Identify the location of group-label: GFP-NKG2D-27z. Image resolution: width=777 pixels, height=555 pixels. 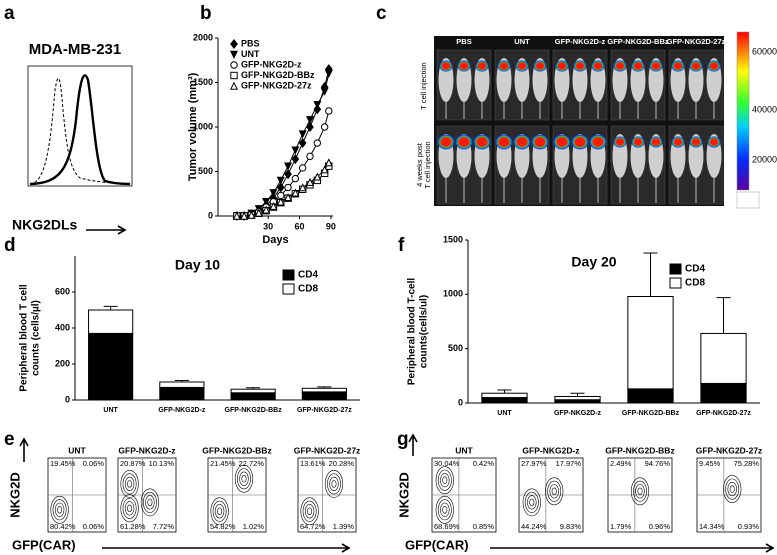
(696, 41).